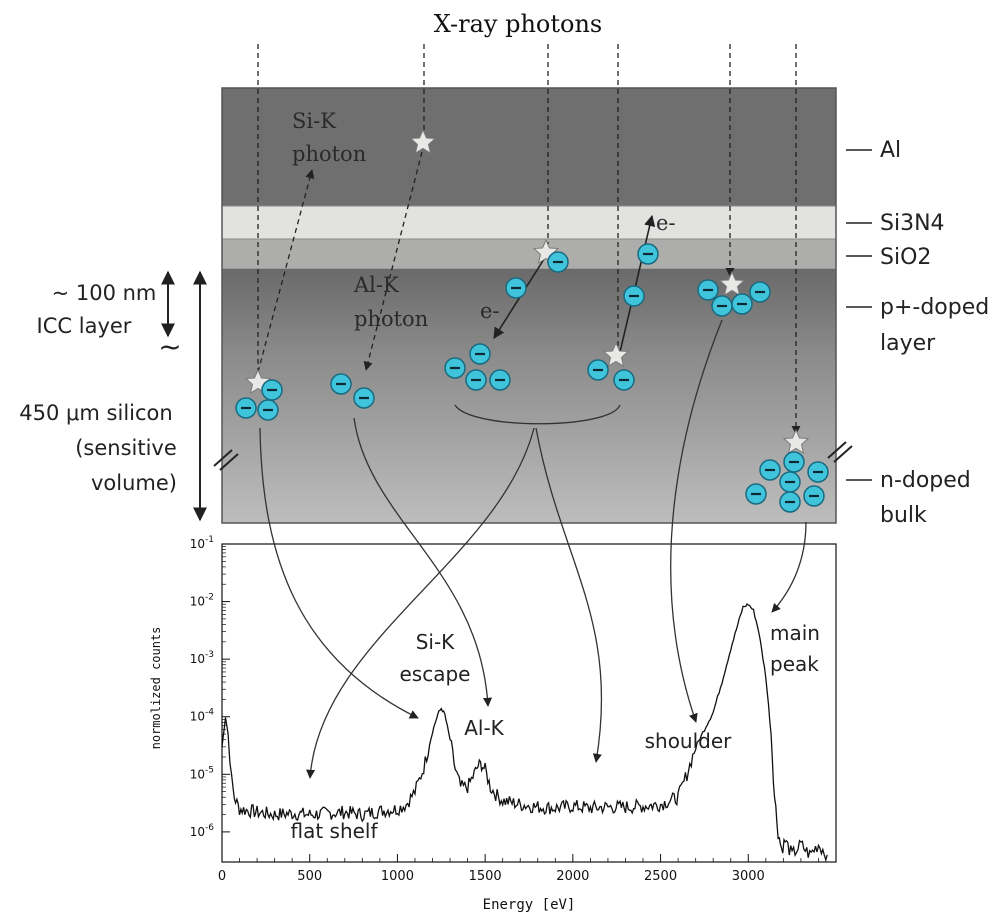 The image size is (1005, 915). Describe the element at coordinates (529, 147) in the screenshot. I see `al-layer` at that location.